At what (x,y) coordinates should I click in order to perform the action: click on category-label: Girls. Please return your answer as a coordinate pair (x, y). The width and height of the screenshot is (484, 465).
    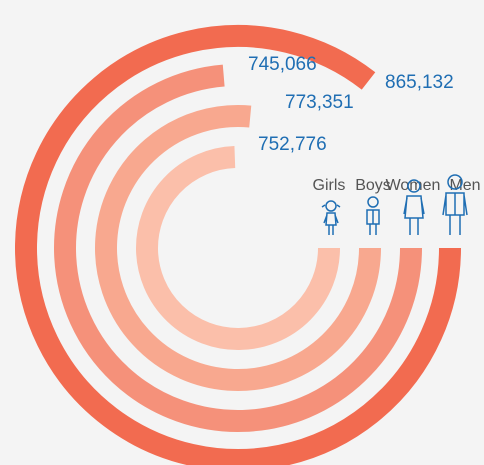
    Looking at the image, I should click on (329, 185).